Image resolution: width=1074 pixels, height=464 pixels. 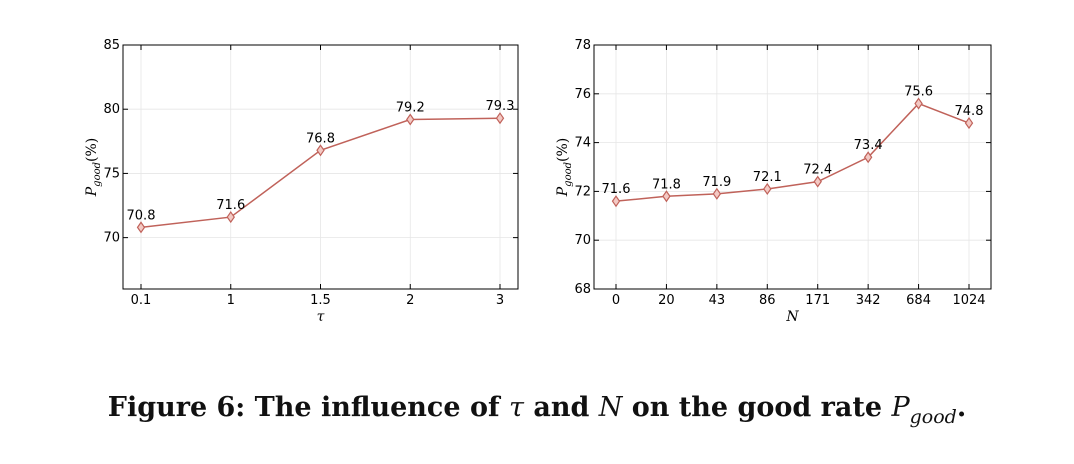 What do you see at coordinates (231, 300) in the screenshot?
I see `x-tick-label: 1` at bounding box center [231, 300].